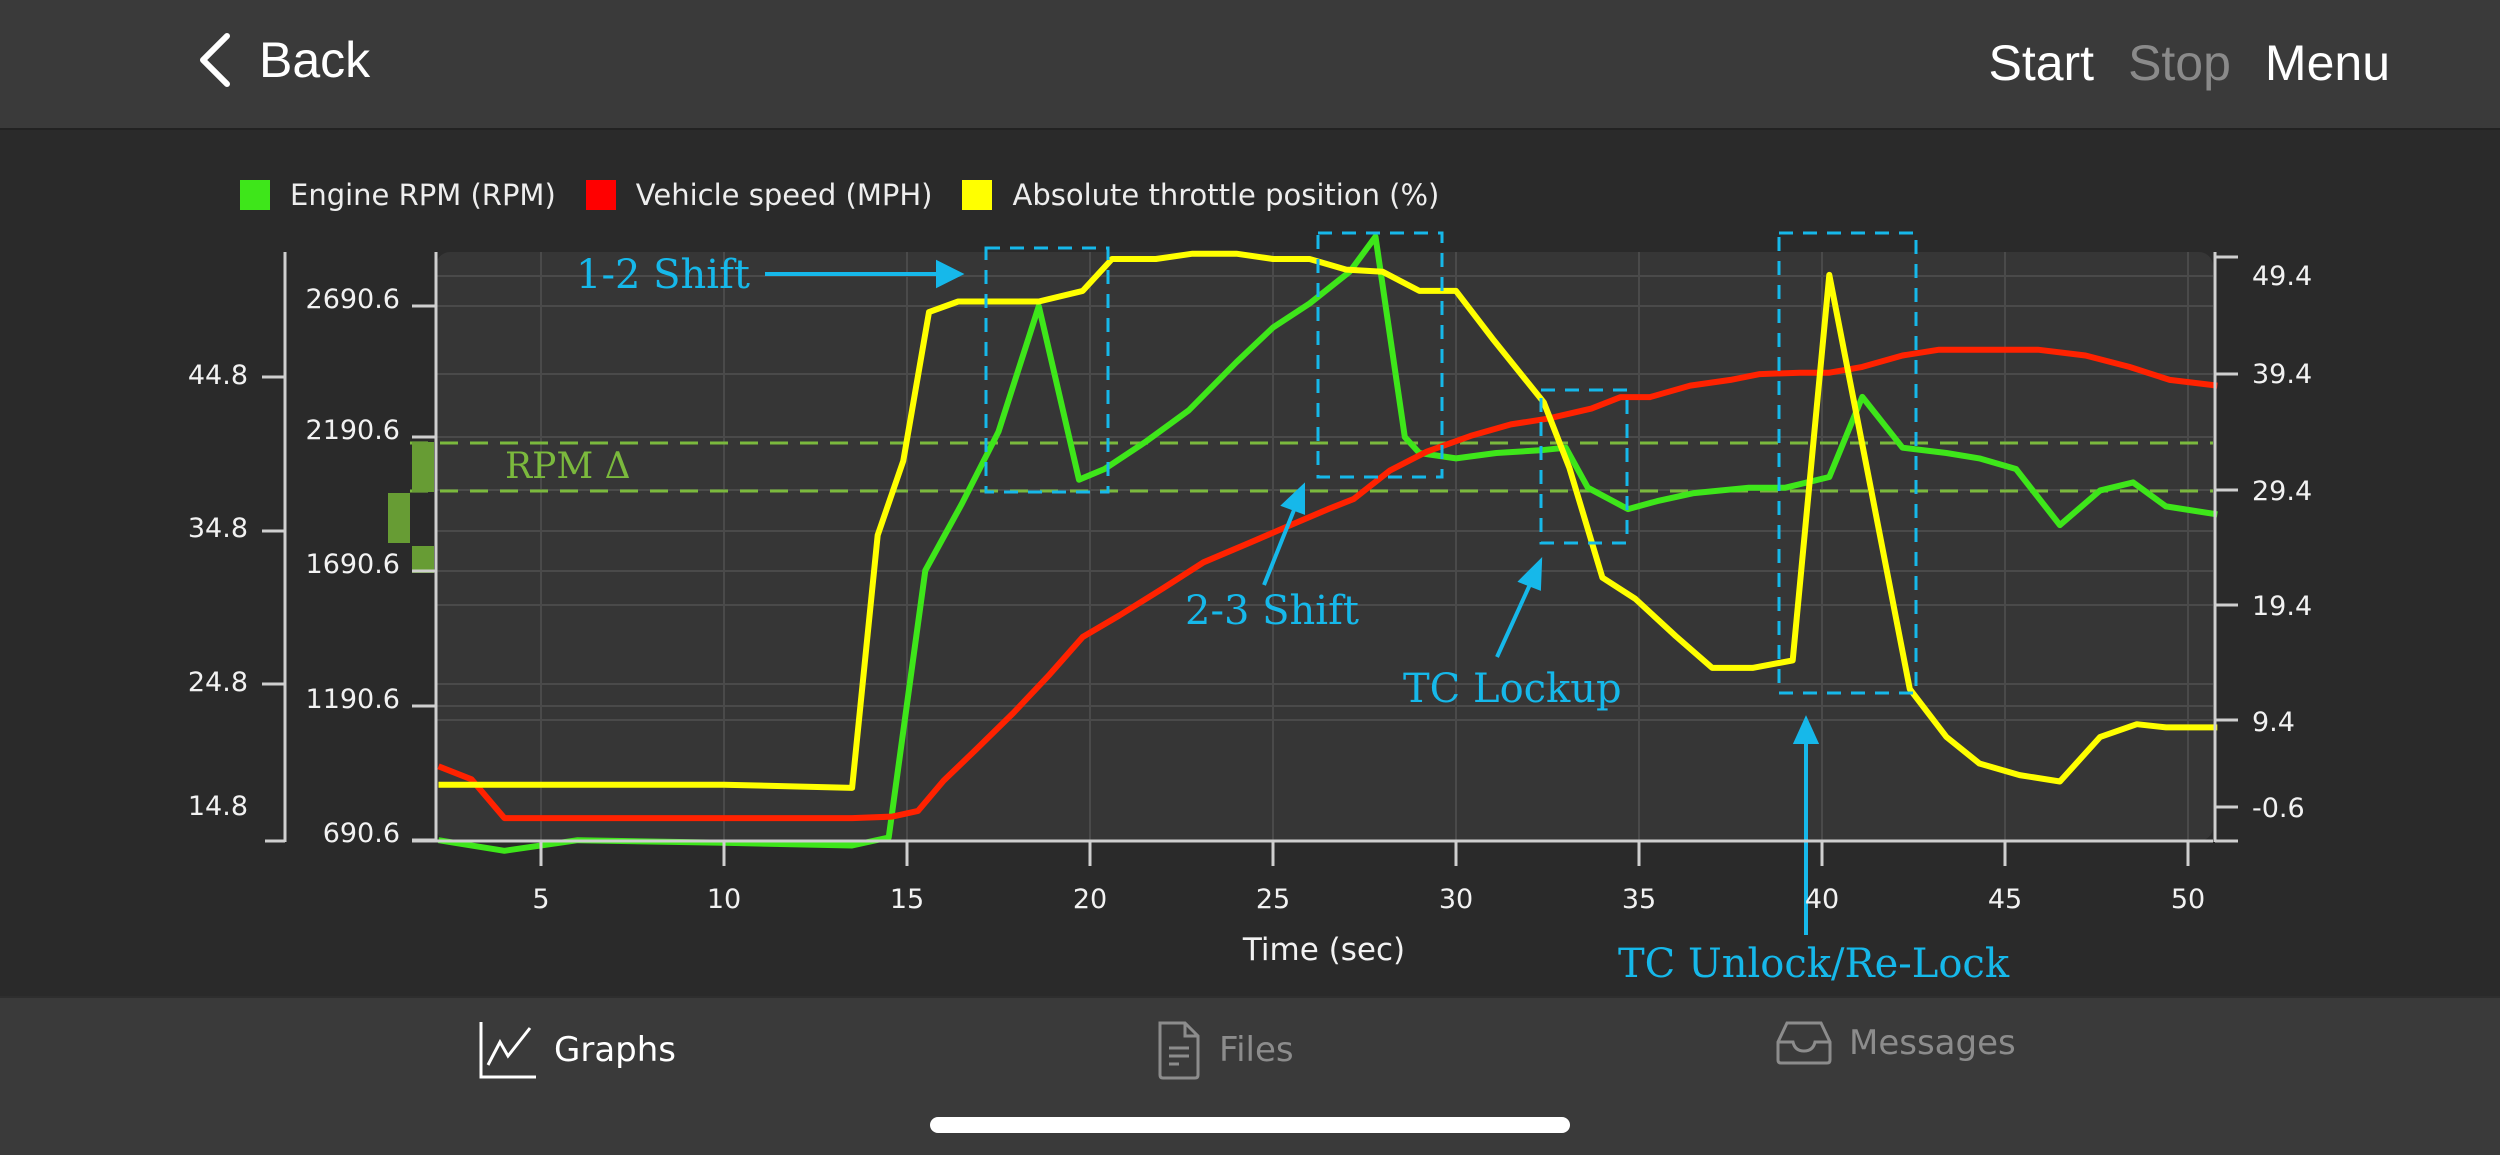 This screenshot has width=2500, height=1155. I want to click on svg-text: 40, so click(1822, 899).